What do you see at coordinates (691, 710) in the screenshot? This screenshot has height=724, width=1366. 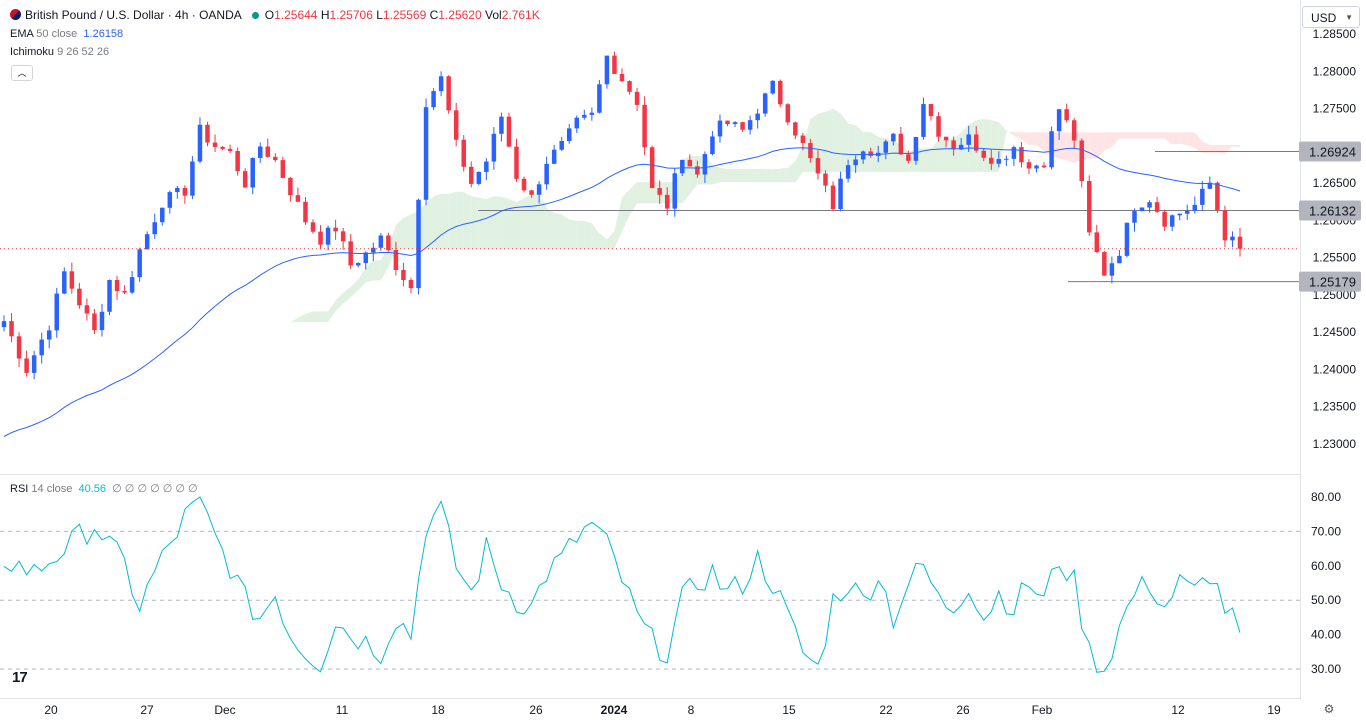 I see `time-tick: 8` at bounding box center [691, 710].